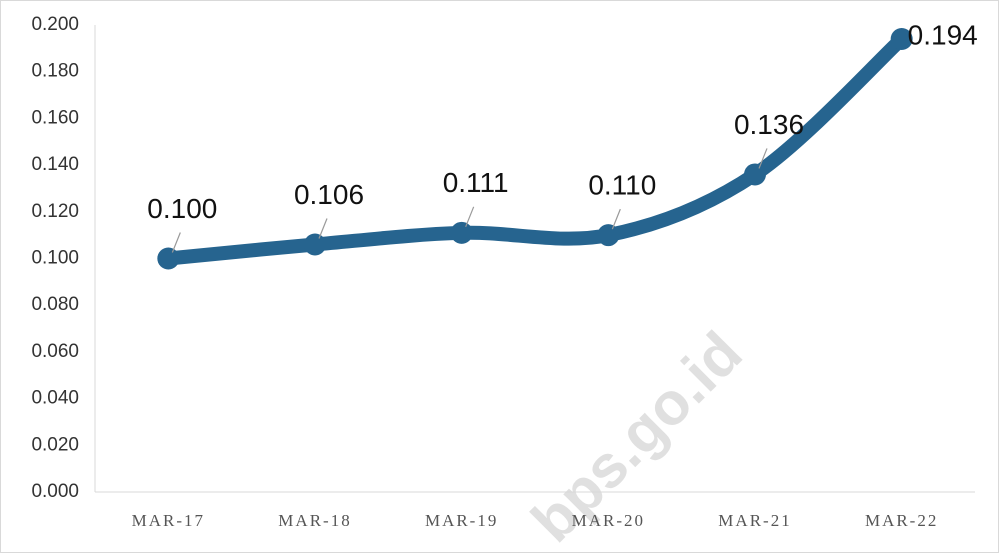 The width and height of the screenshot is (999, 553). What do you see at coordinates (55, 24) in the screenshot?
I see `y-tick-label: 0.200` at bounding box center [55, 24].